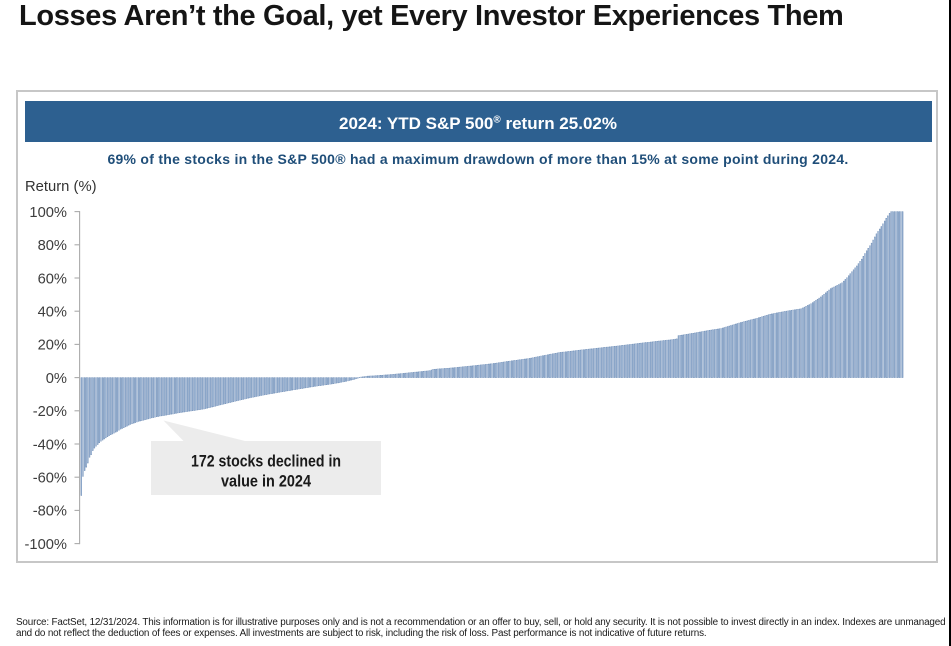 The image size is (951, 646). Describe the element at coordinates (56, 379) in the screenshot. I see `svg-text: 0%` at that location.